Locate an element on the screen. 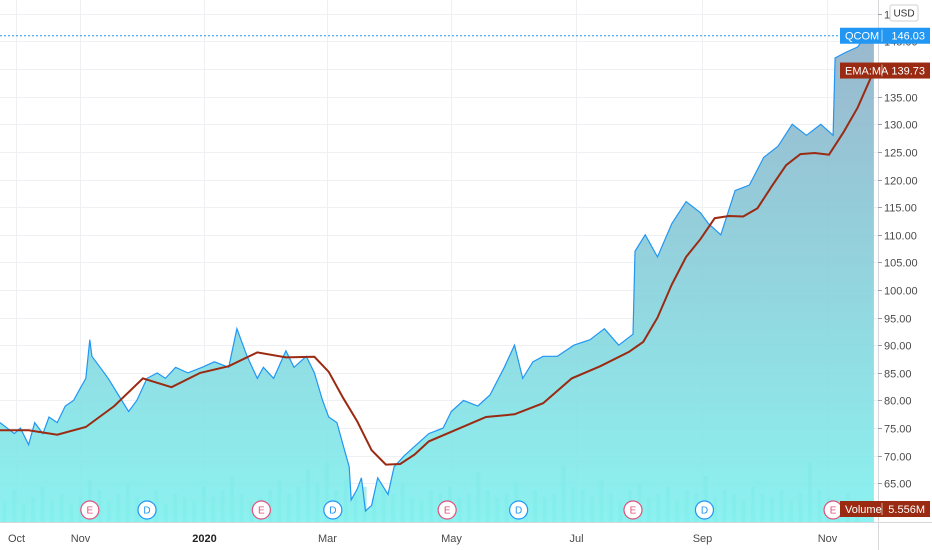 The width and height of the screenshot is (932, 550). y-tick-label: 75.00 is located at coordinates (898, 430).